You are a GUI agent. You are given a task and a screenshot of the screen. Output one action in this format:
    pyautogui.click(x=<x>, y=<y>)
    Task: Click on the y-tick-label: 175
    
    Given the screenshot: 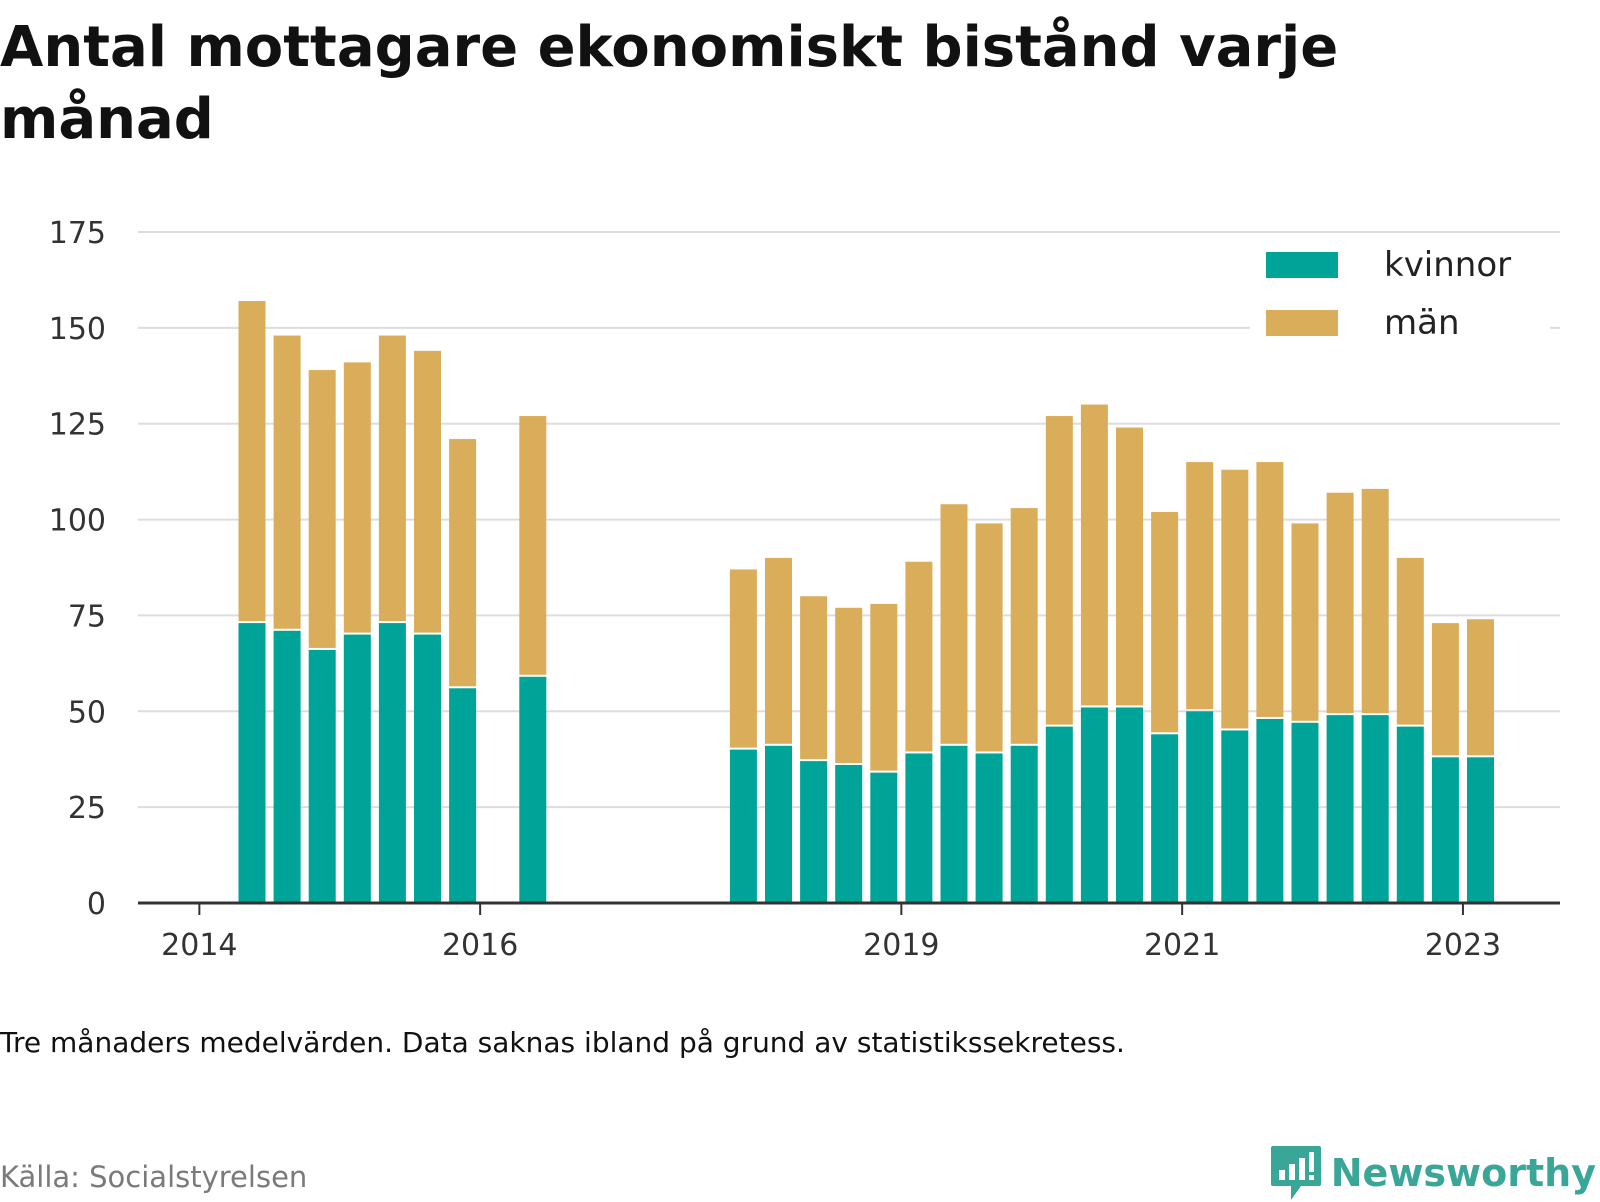 What is the action you would take?
    pyautogui.click(x=77, y=233)
    